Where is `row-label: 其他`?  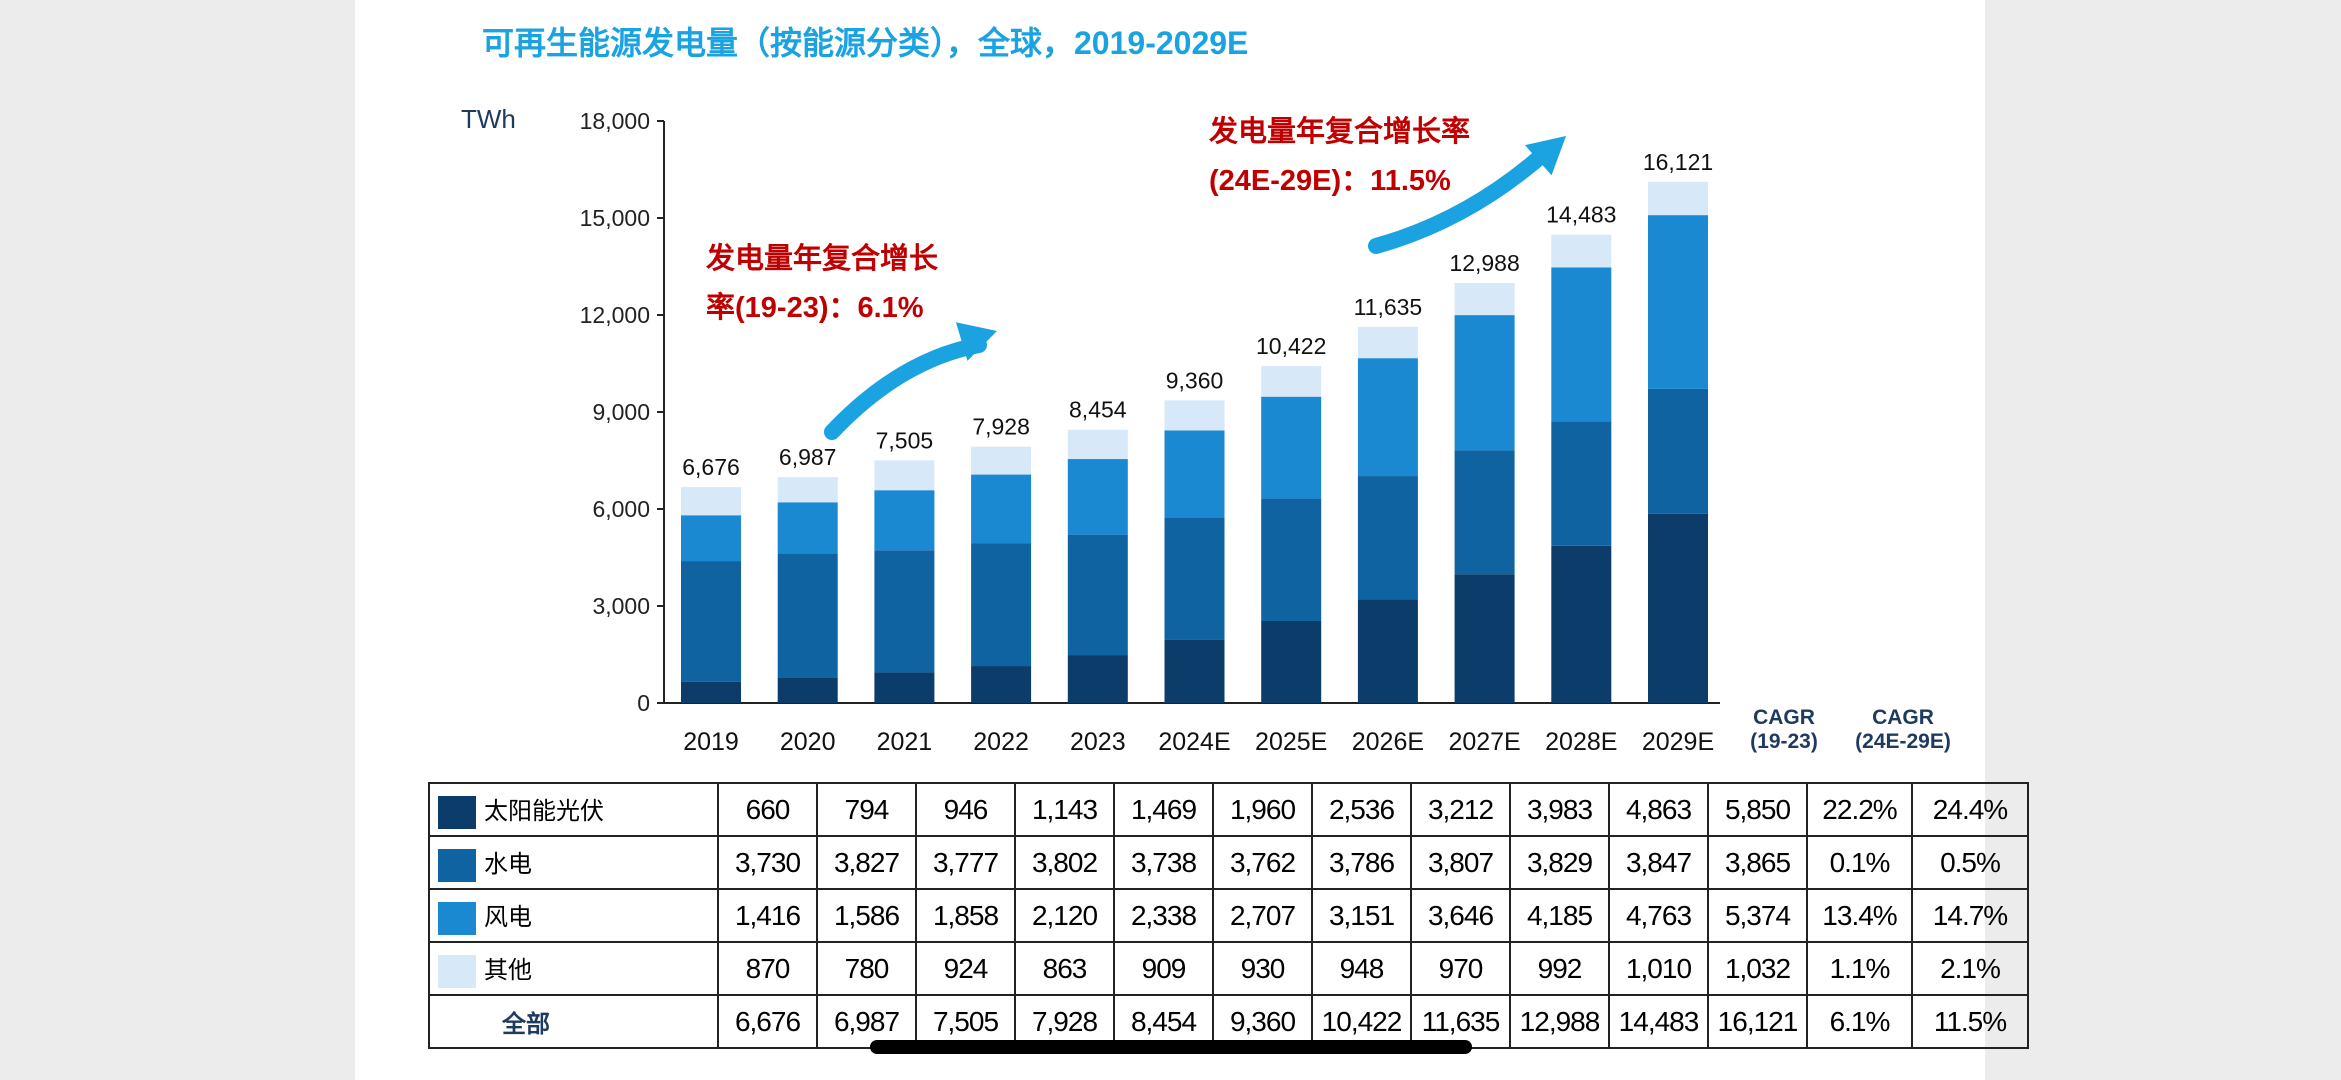
row-label: 其他 is located at coordinates (573, 968).